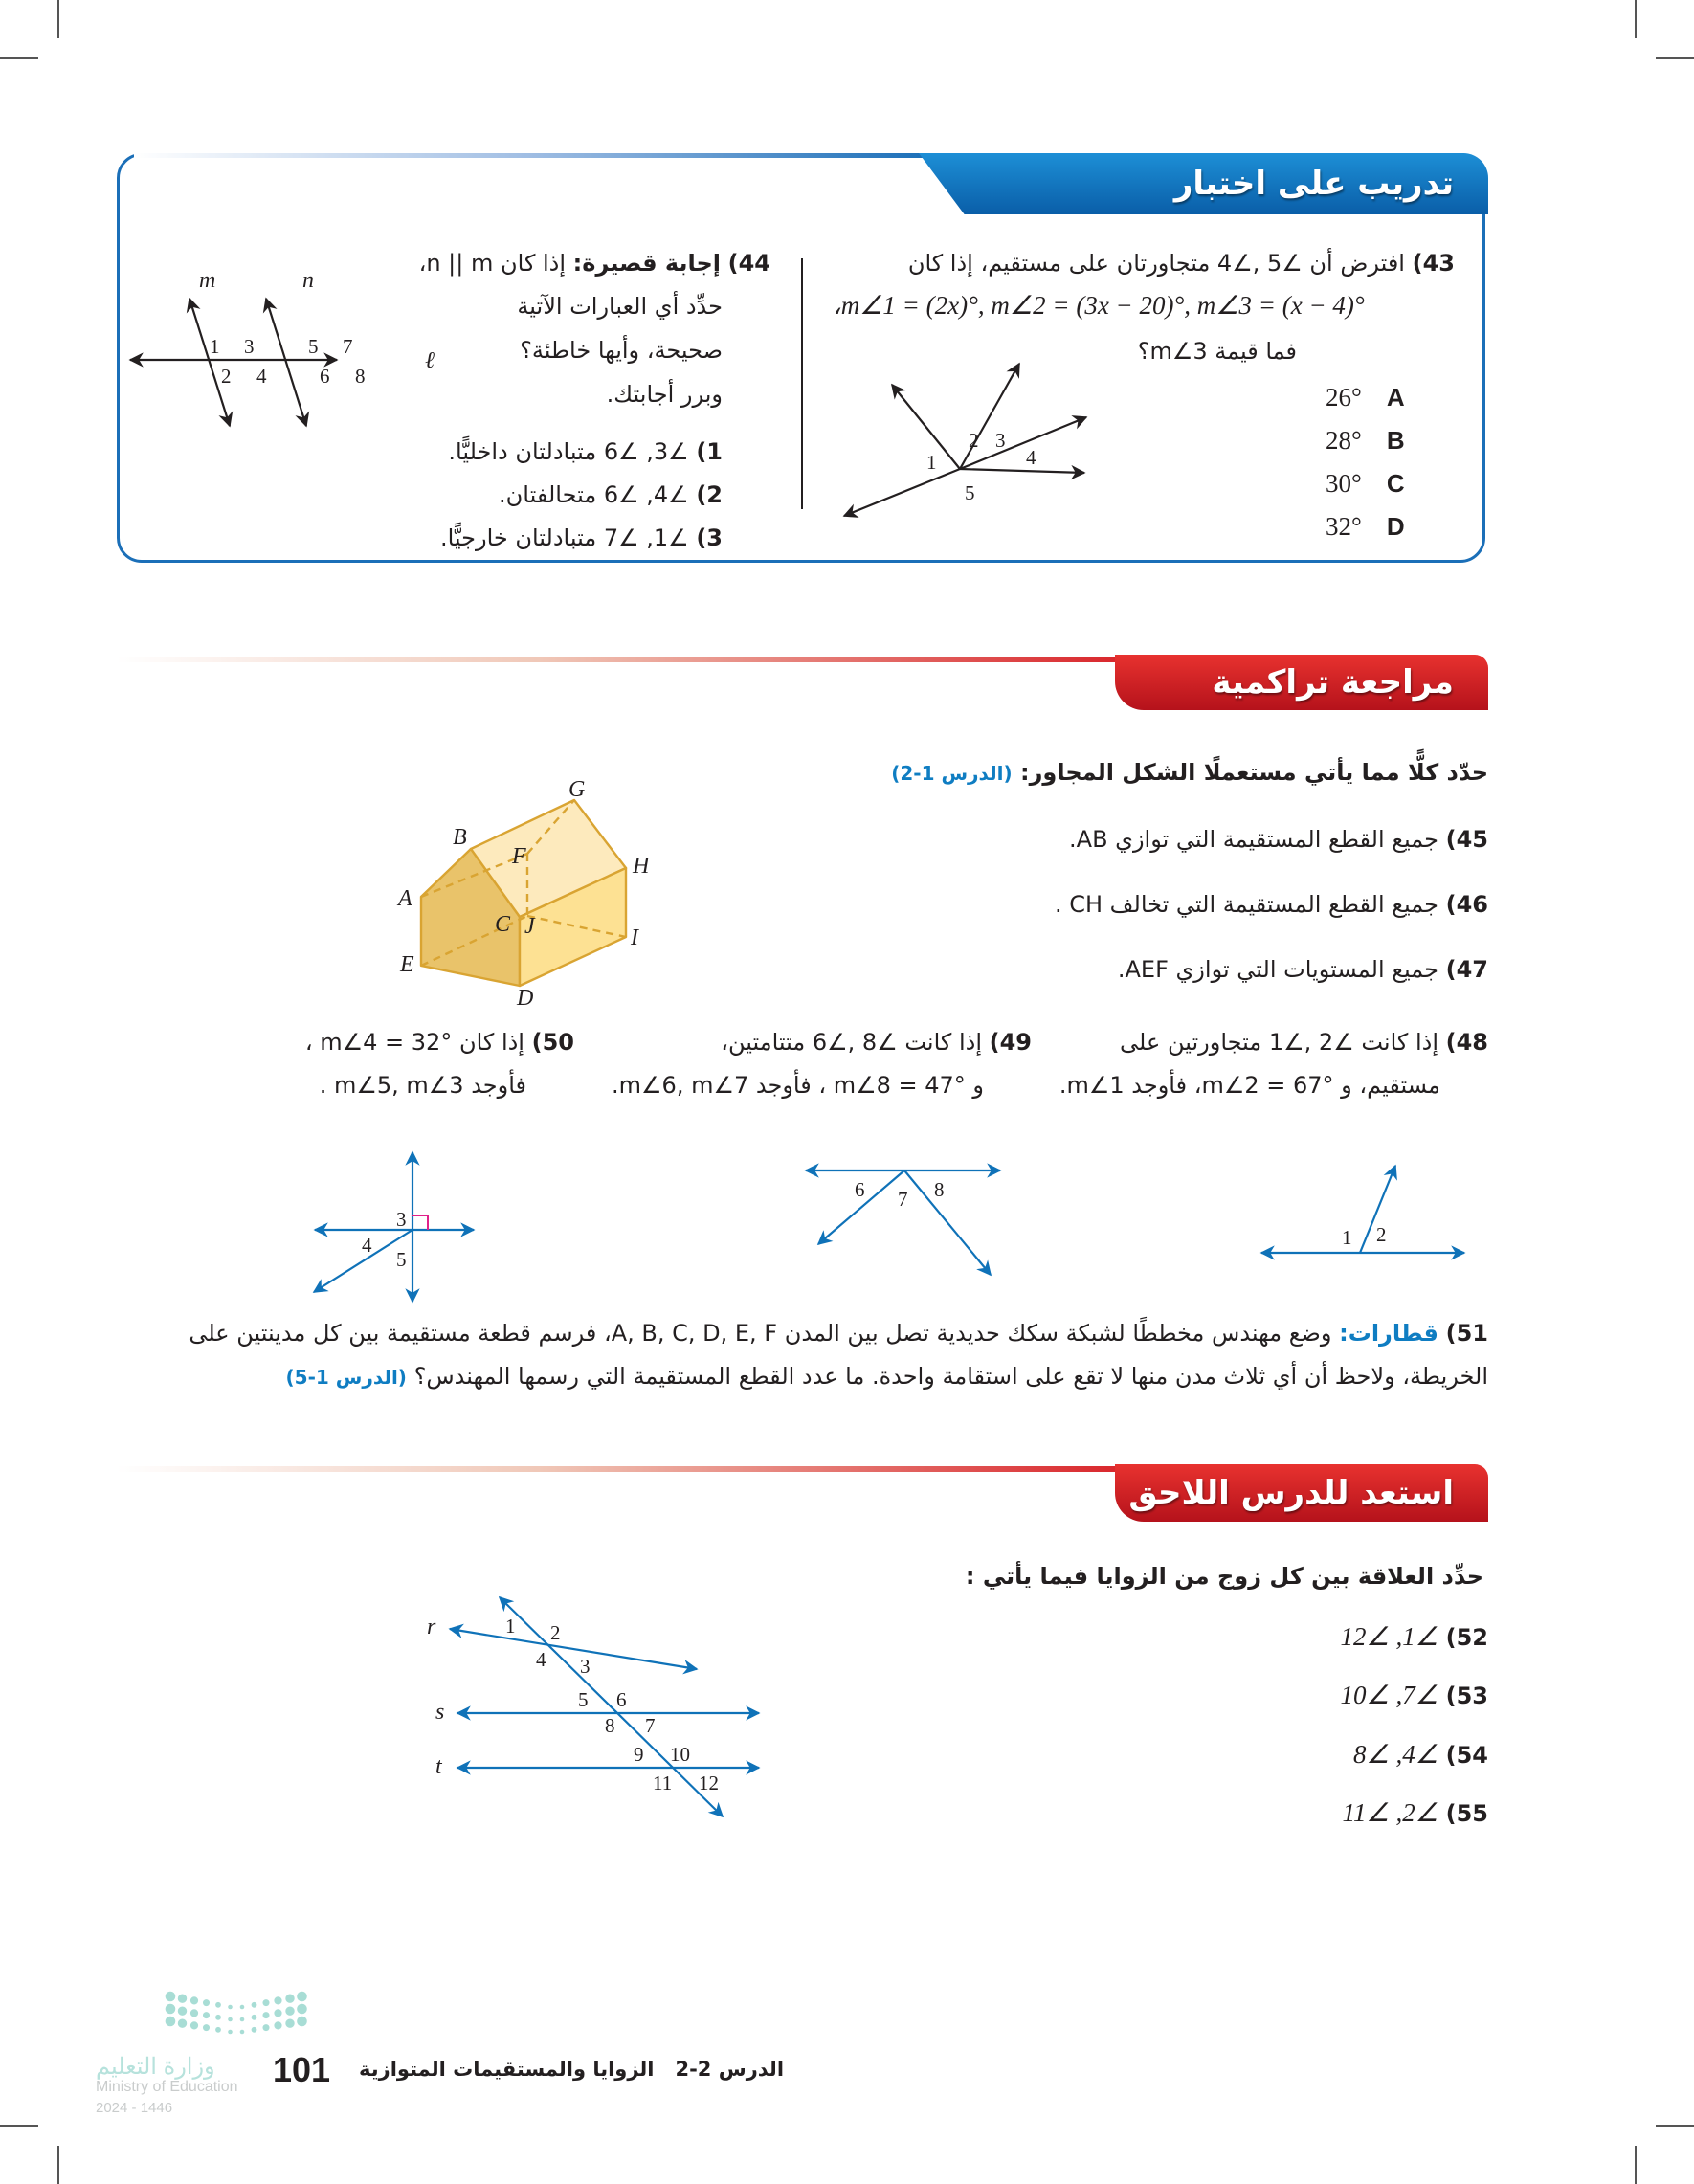 This screenshot has width=1694, height=2184. What do you see at coordinates (460, 838) in the screenshot?
I see `vertex-label: B` at bounding box center [460, 838].